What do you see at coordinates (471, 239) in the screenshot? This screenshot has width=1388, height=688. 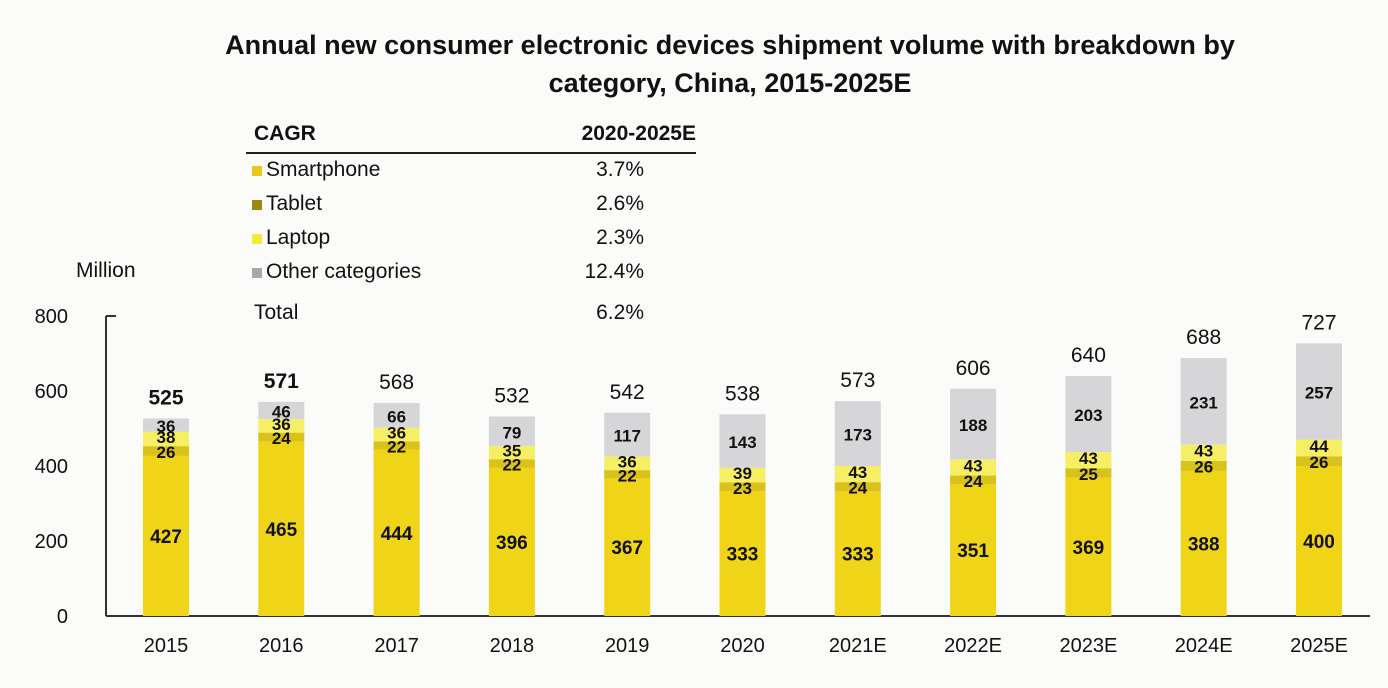 I see `legend-row-laptop: Laptop 2.3%` at bounding box center [471, 239].